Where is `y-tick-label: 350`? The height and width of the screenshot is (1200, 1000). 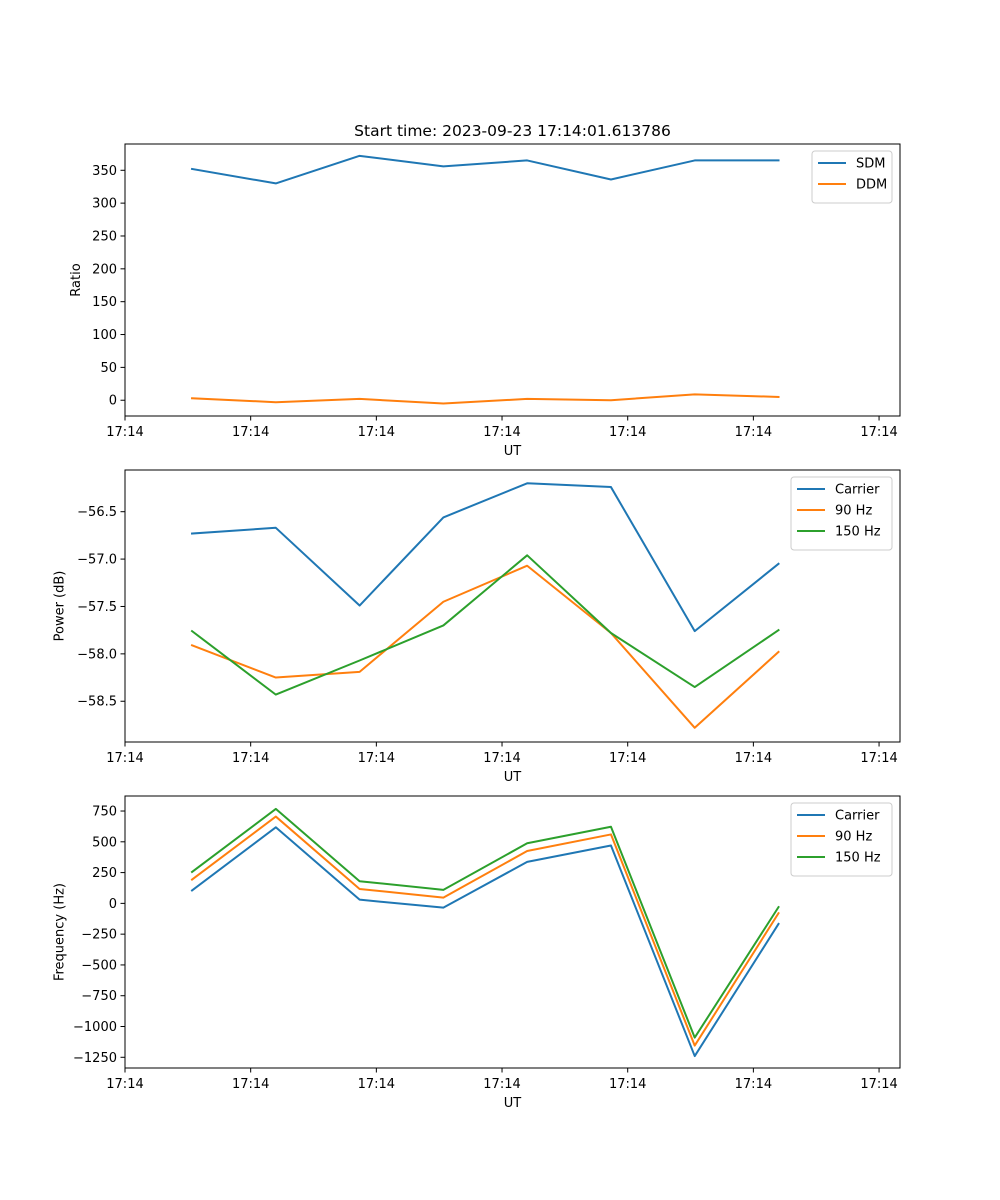 y-tick-label: 350 is located at coordinates (104, 171).